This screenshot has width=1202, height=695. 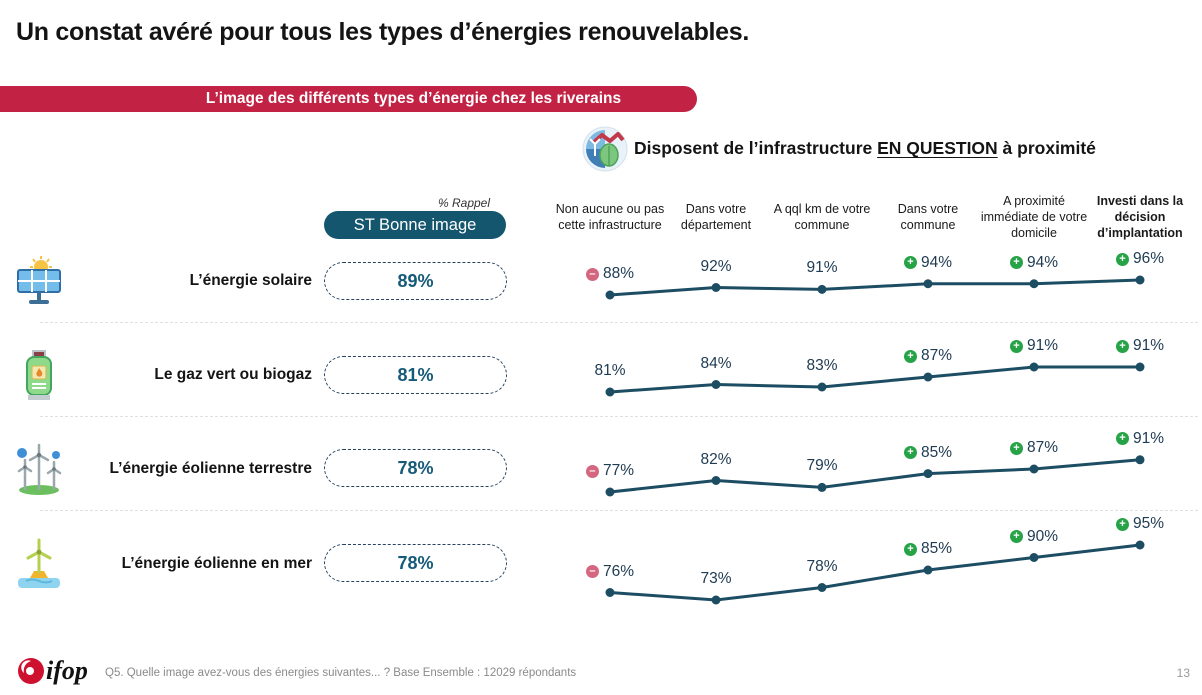 What do you see at coordinates (618, 273) in the screenshot?
I see `data-point-value: 88%` at bounding box center [618, 273].